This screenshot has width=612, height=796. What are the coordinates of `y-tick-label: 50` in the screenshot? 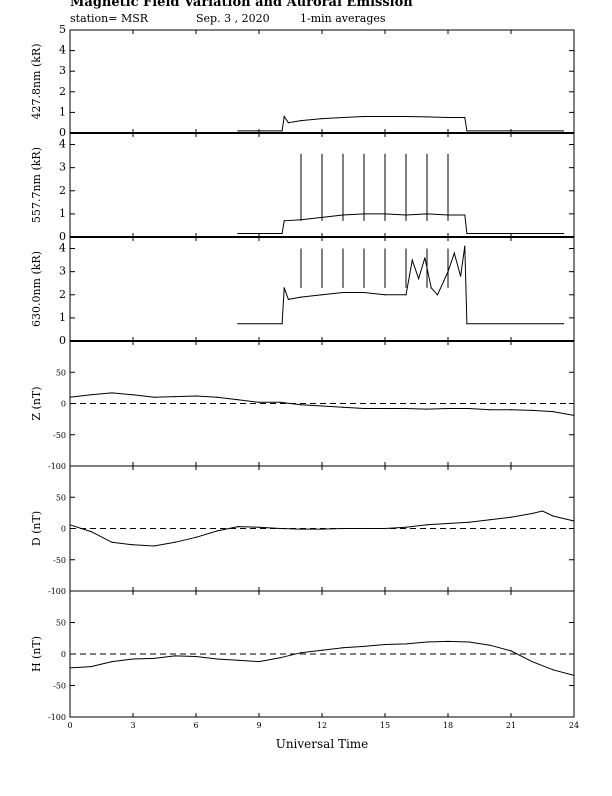 It's located at (61, 497).